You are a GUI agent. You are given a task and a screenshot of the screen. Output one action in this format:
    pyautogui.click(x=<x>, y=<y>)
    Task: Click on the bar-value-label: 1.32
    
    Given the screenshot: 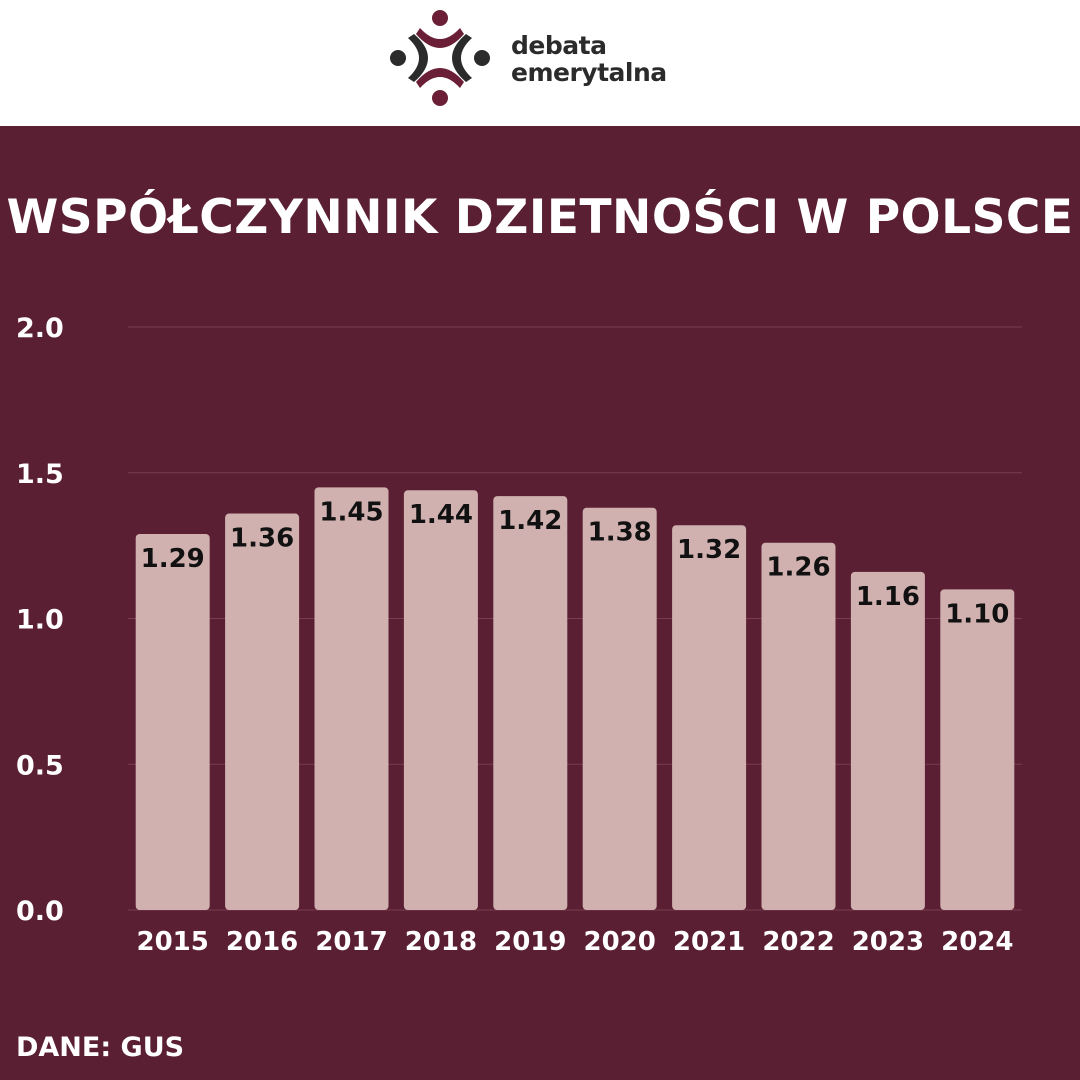 What is the action you would take?
    pyautogui.click(x=709, y=550)
    